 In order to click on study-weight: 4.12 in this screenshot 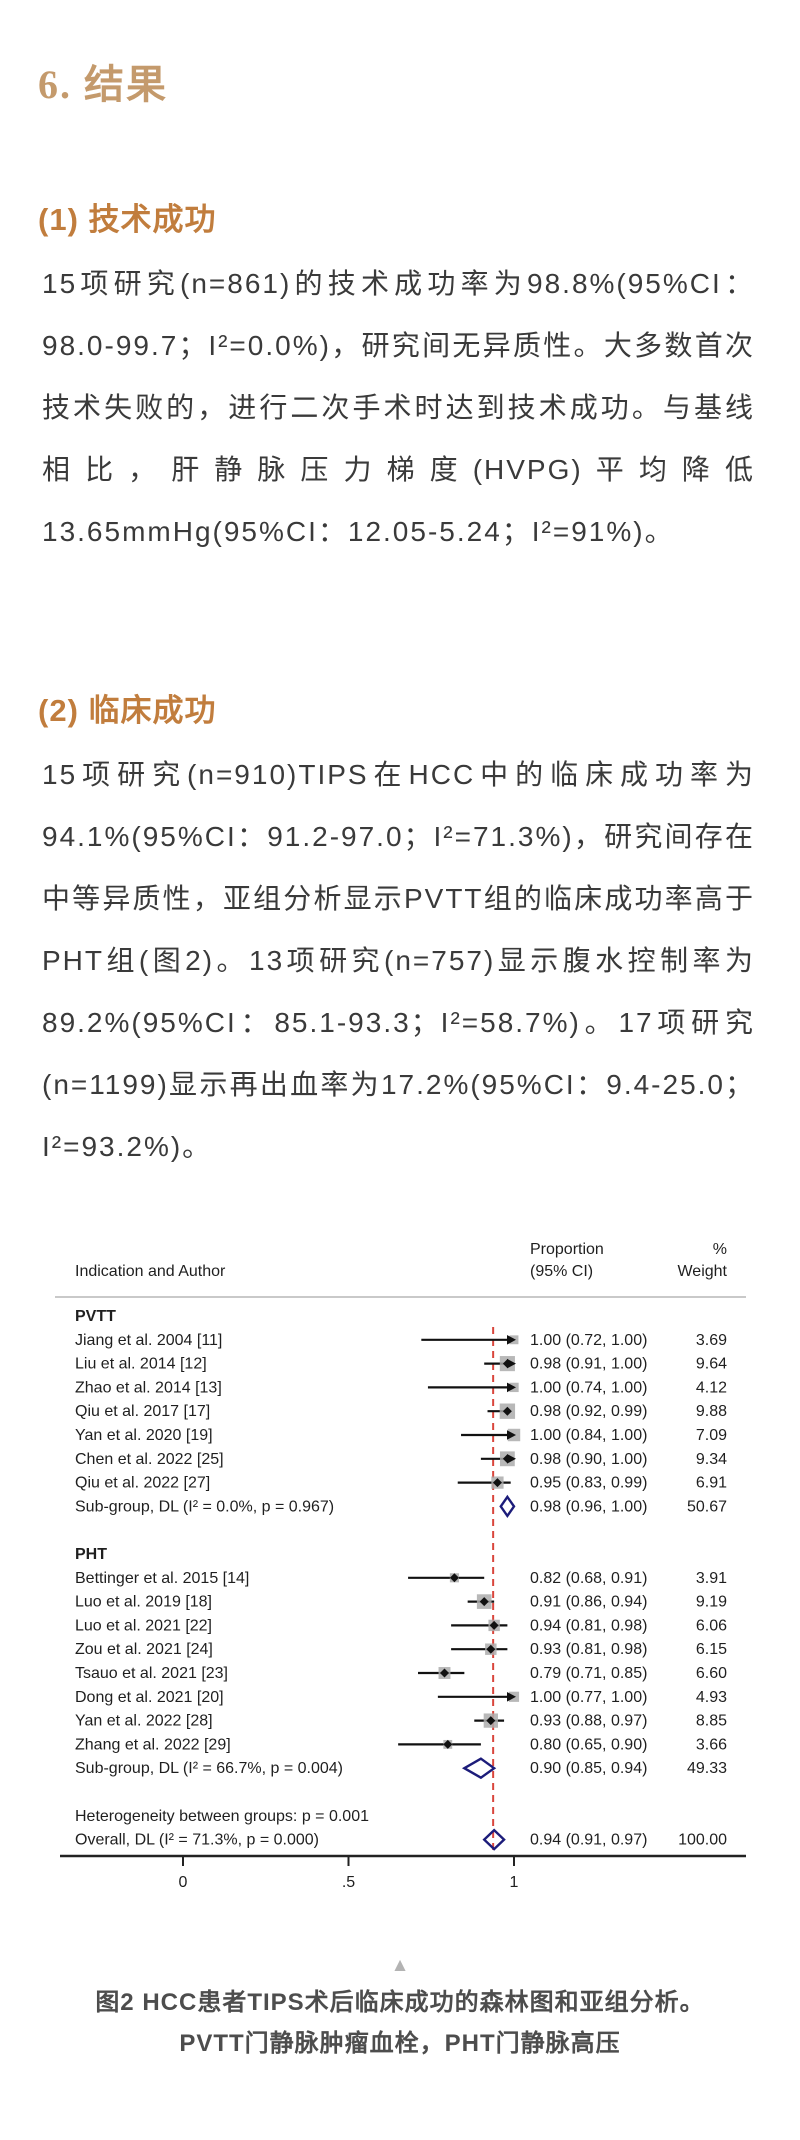, I will do `click(711, 1387)`.